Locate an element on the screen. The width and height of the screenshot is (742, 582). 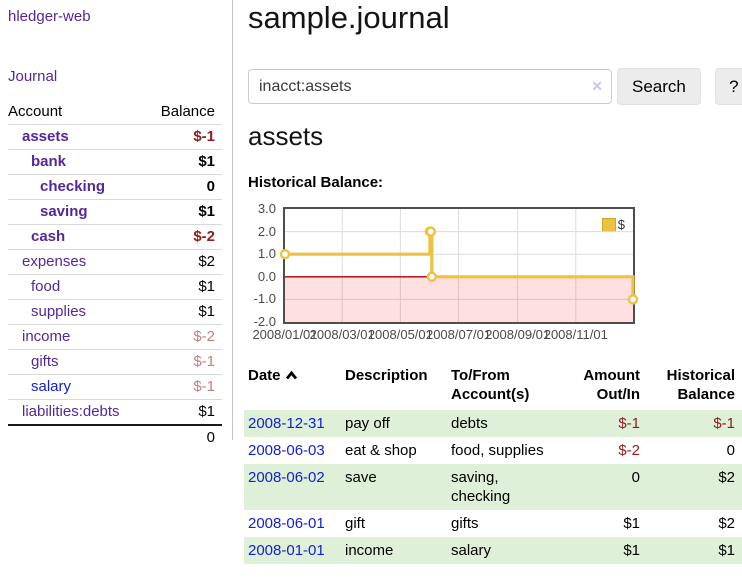
register-date-cell: 2008-06-02 is located at coordinates (294, 487).